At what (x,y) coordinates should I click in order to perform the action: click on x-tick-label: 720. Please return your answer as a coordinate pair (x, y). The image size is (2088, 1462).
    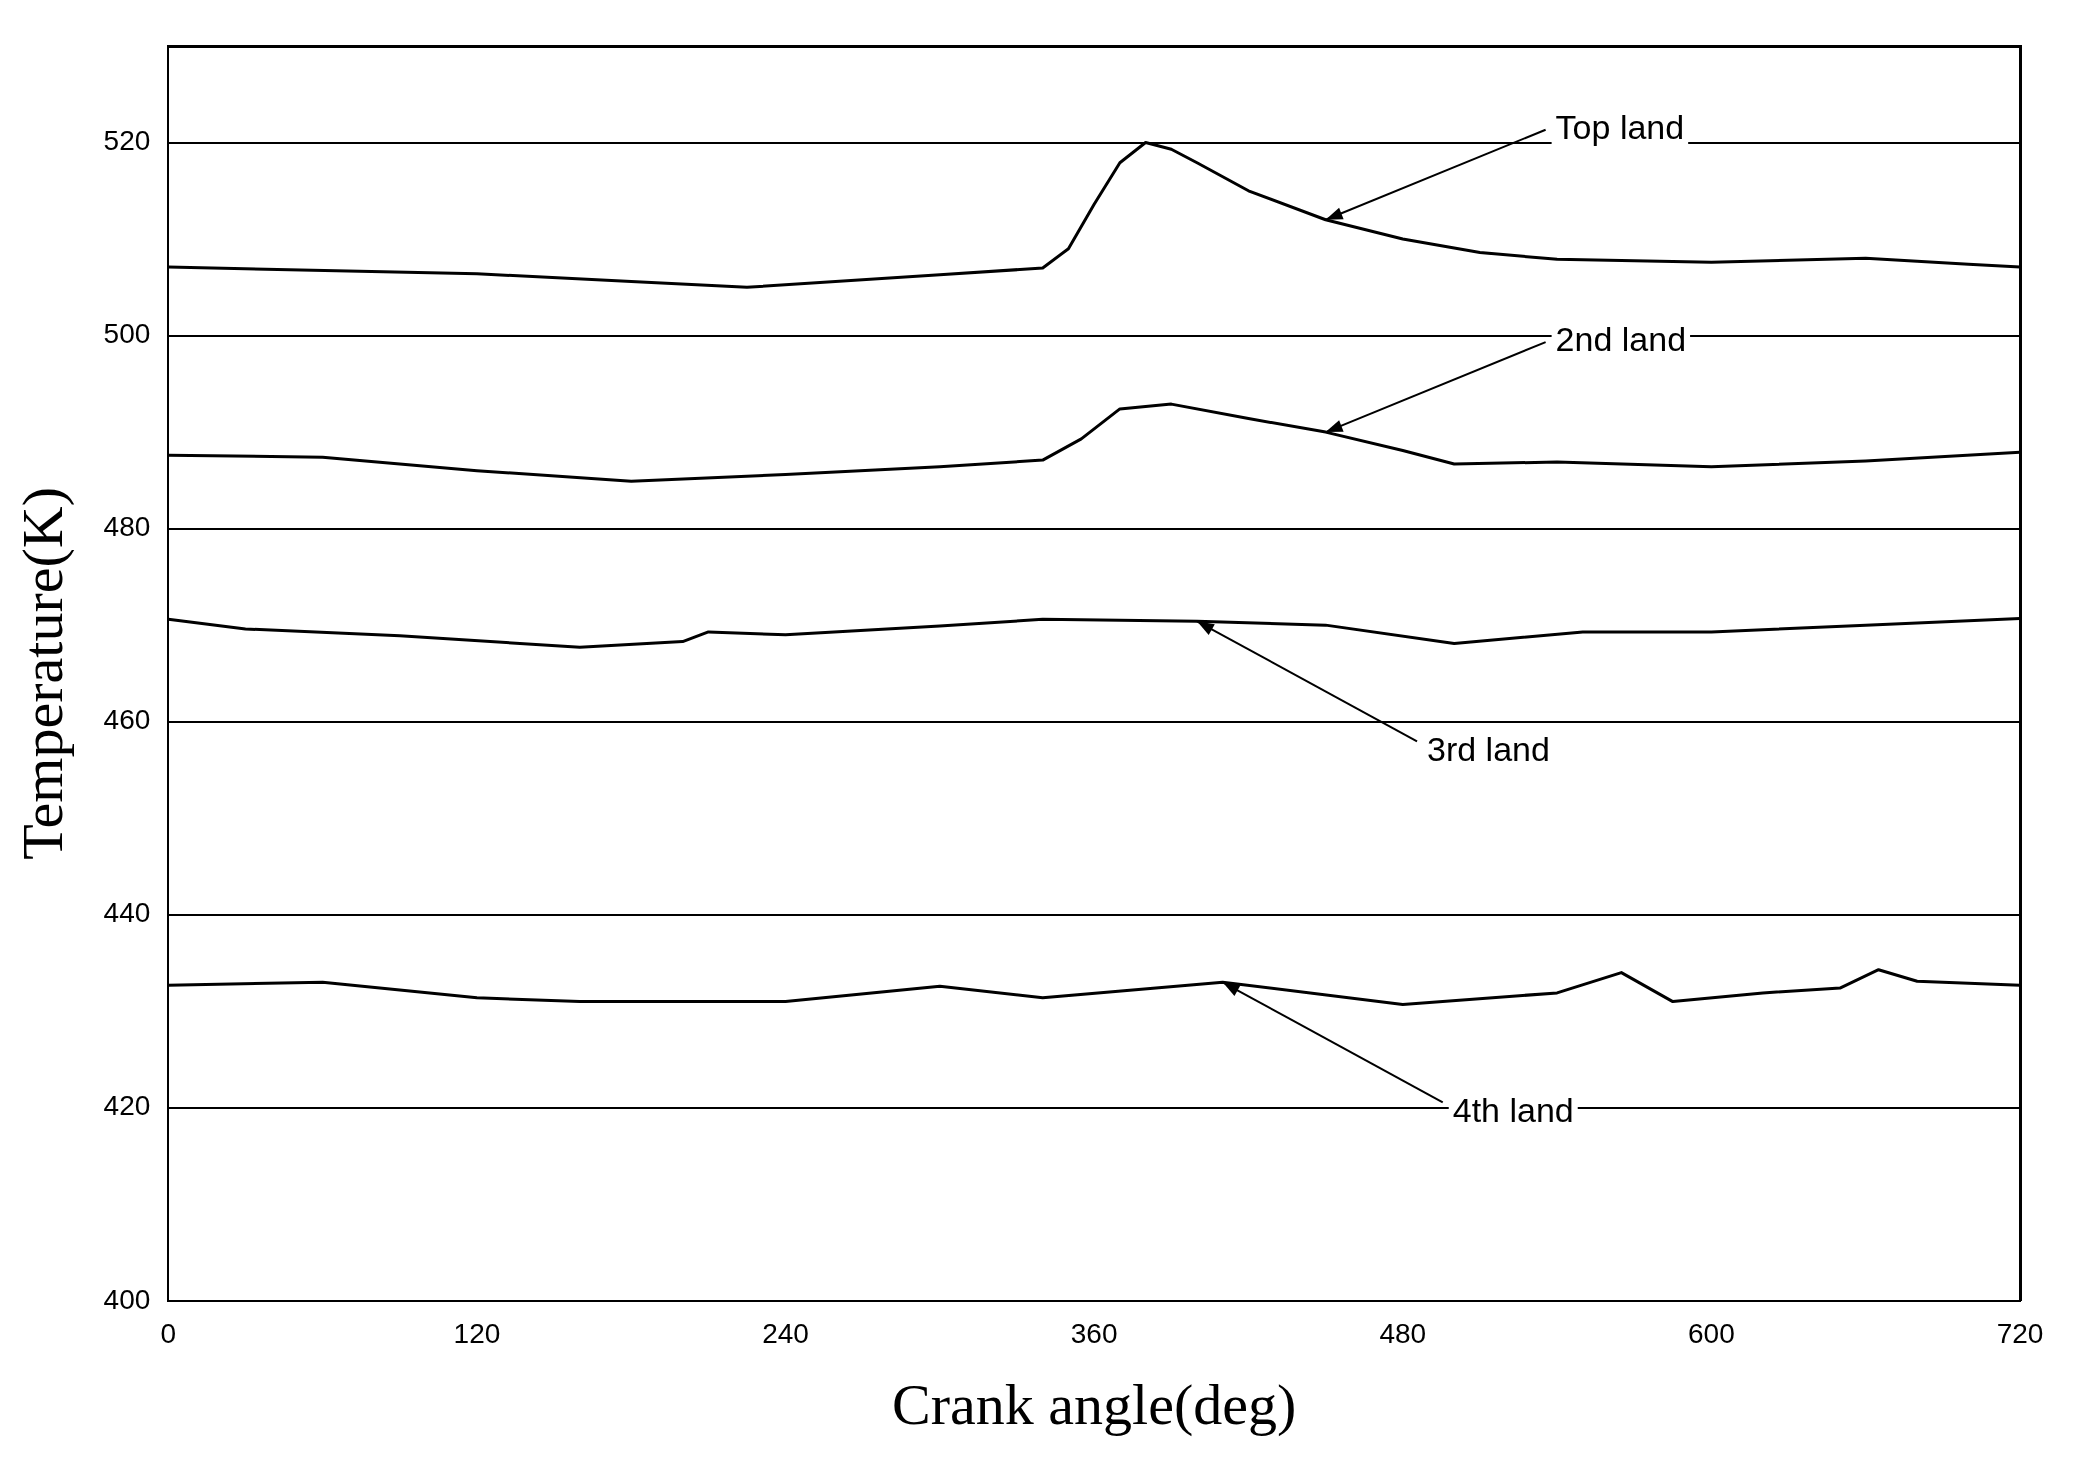
    Looking at the image, I should click on (2020, 1334).